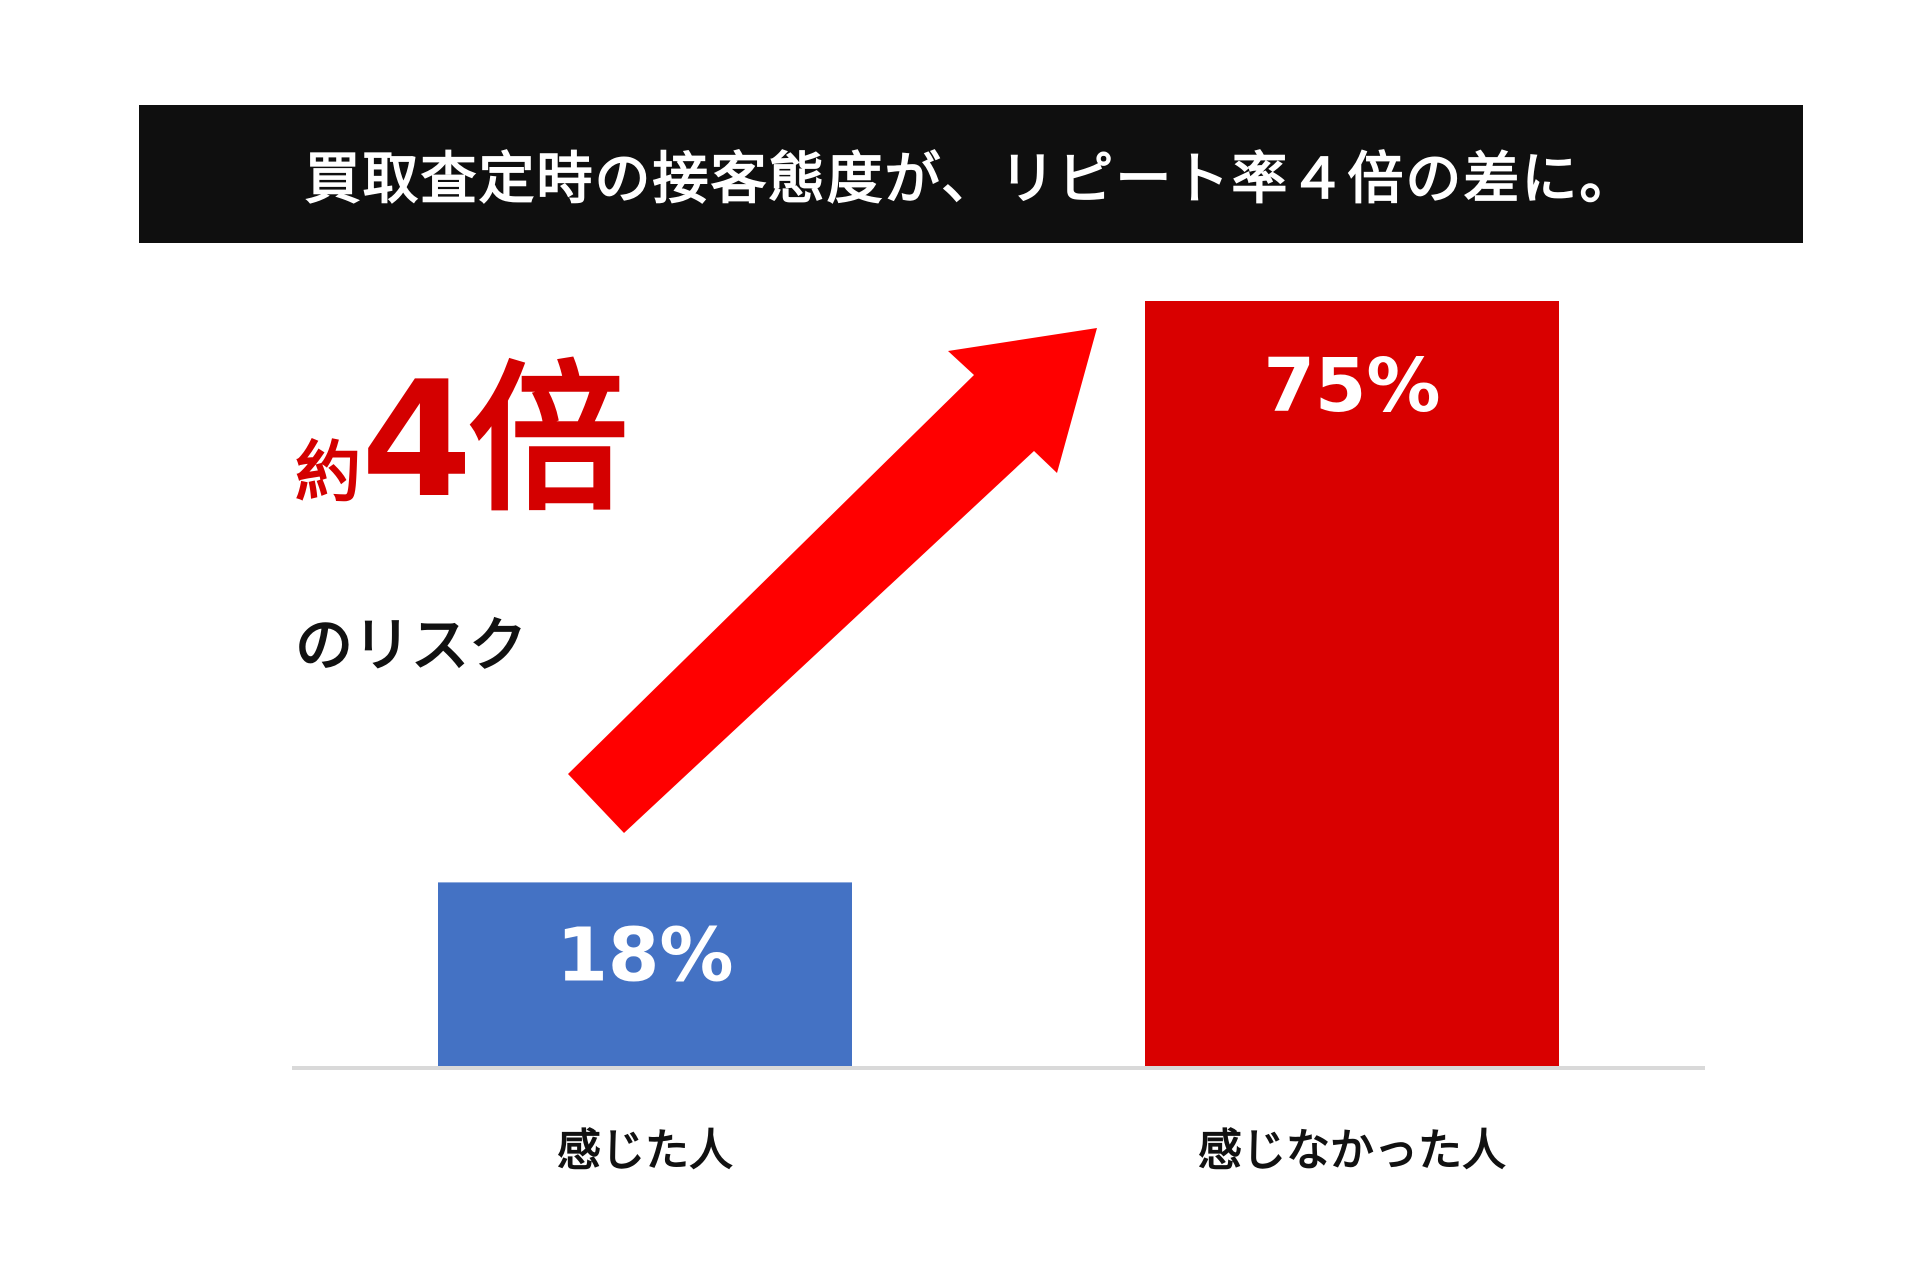 The height and width of the screenshot is (1280, 1920). I want to click on category-label-2: 感じなかった人, so click(1352, 1150).